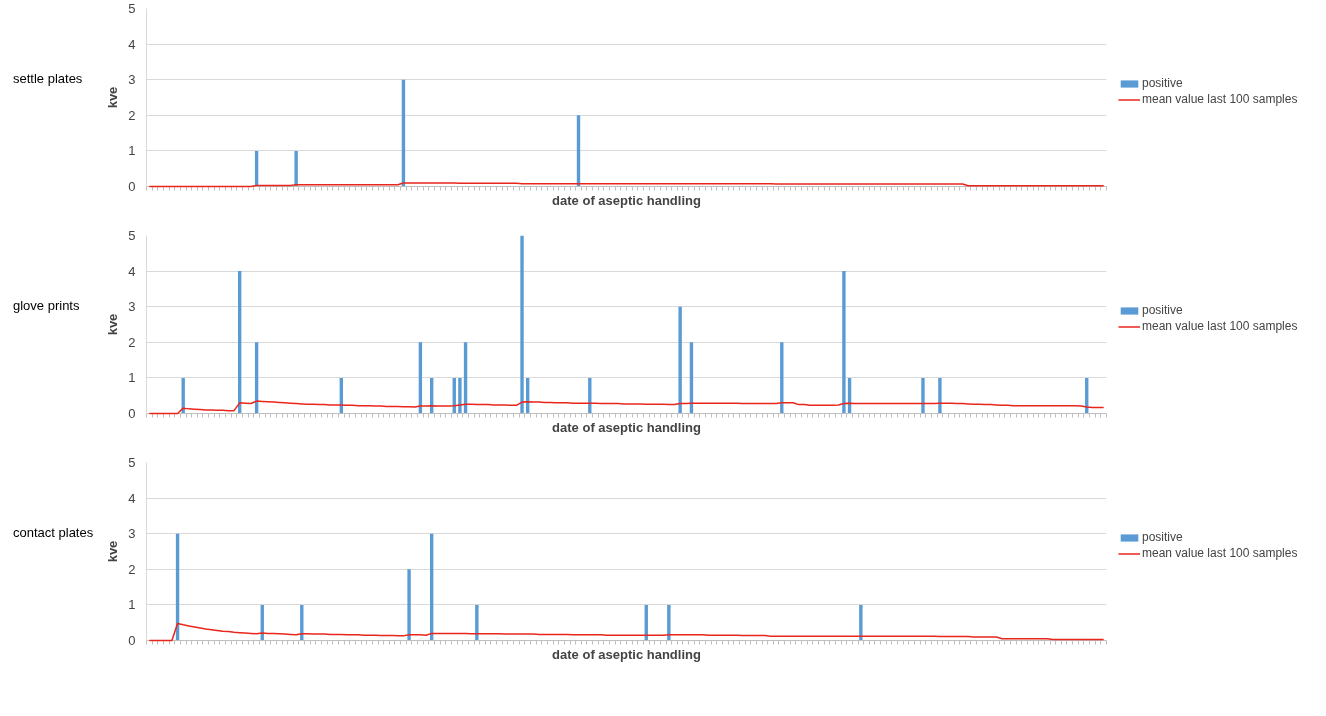  Describe the element at coordinates (48, 79) in the screenshot. I see `text: settle plates` at that location.